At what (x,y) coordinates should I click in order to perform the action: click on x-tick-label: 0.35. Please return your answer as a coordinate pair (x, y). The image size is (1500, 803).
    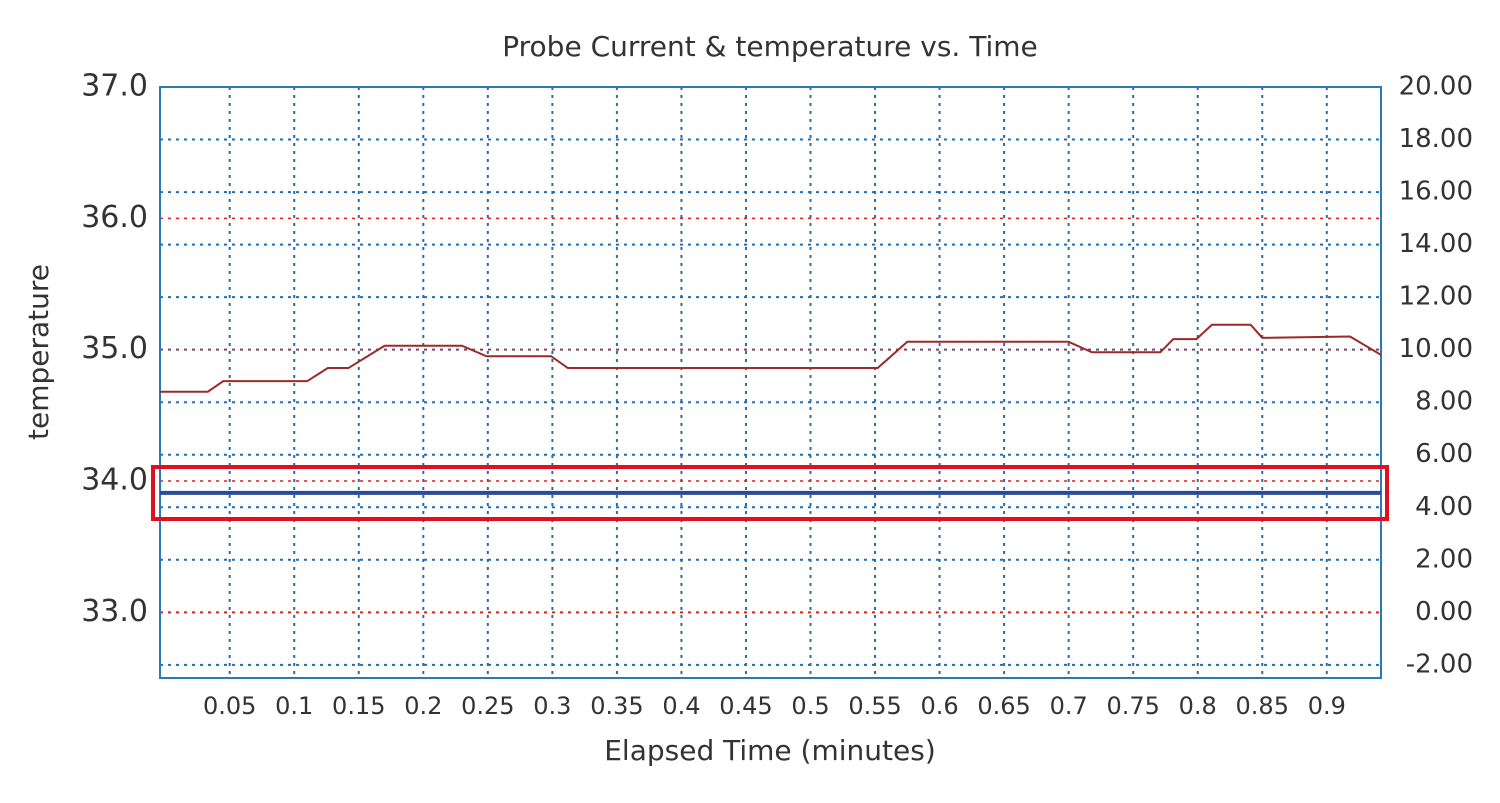
    Looking at the image, I should click on (616, 706).